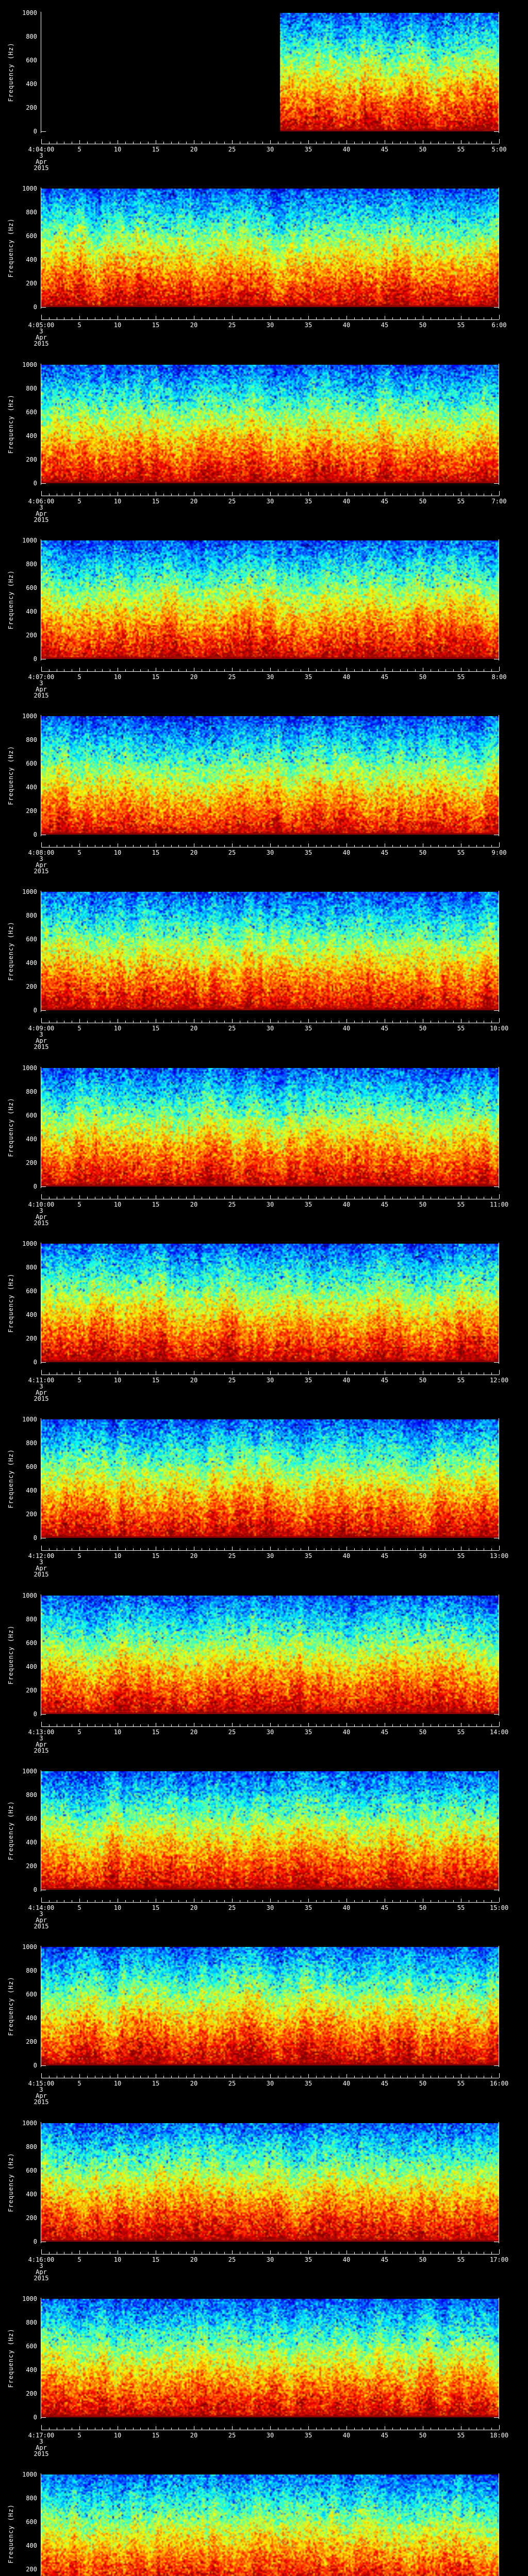 The image size is (528, 2576). Describe the element at coordinates (41, 1380) in the screenshot. I see `time-start-label: 4:11:00` at that location.